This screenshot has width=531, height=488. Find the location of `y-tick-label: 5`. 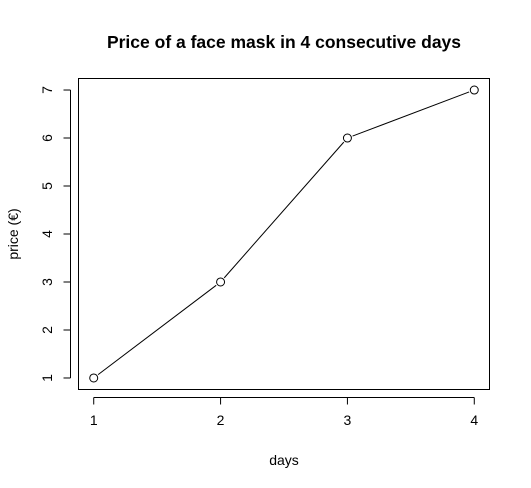

y-tick-label: 5 is located at coordinates (47, 186).